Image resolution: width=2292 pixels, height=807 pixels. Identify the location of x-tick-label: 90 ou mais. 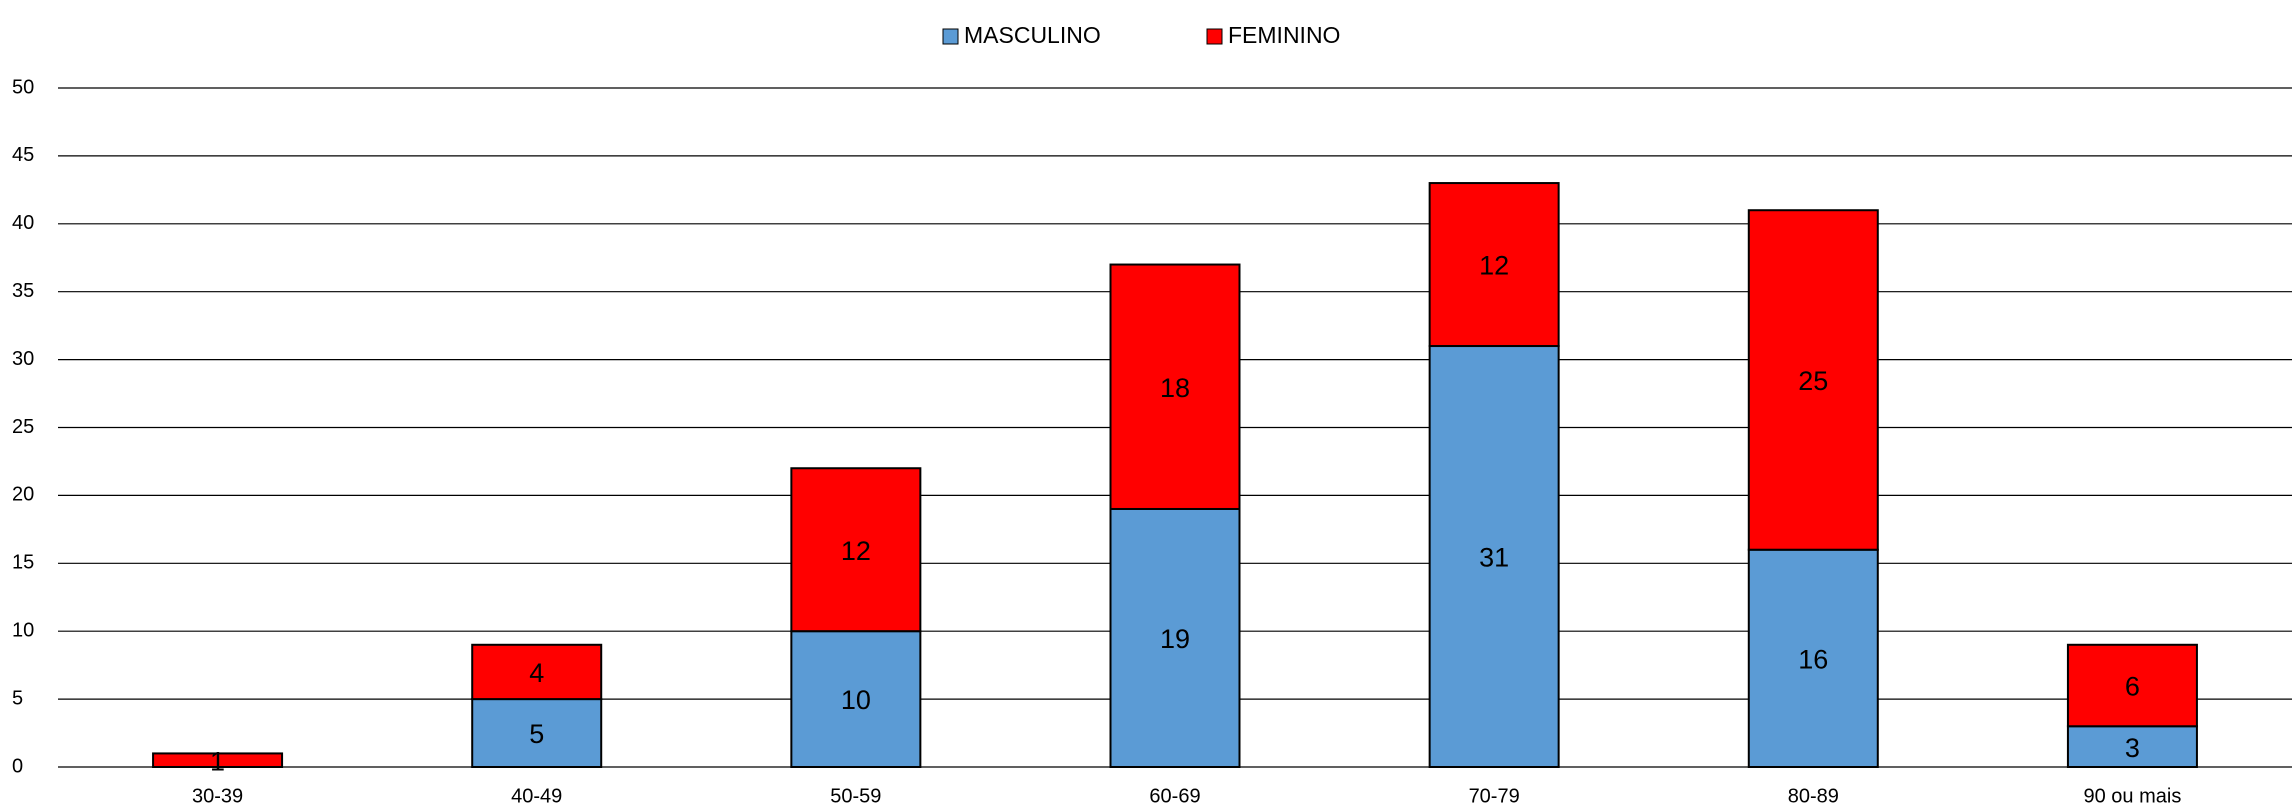
(2133, 796).